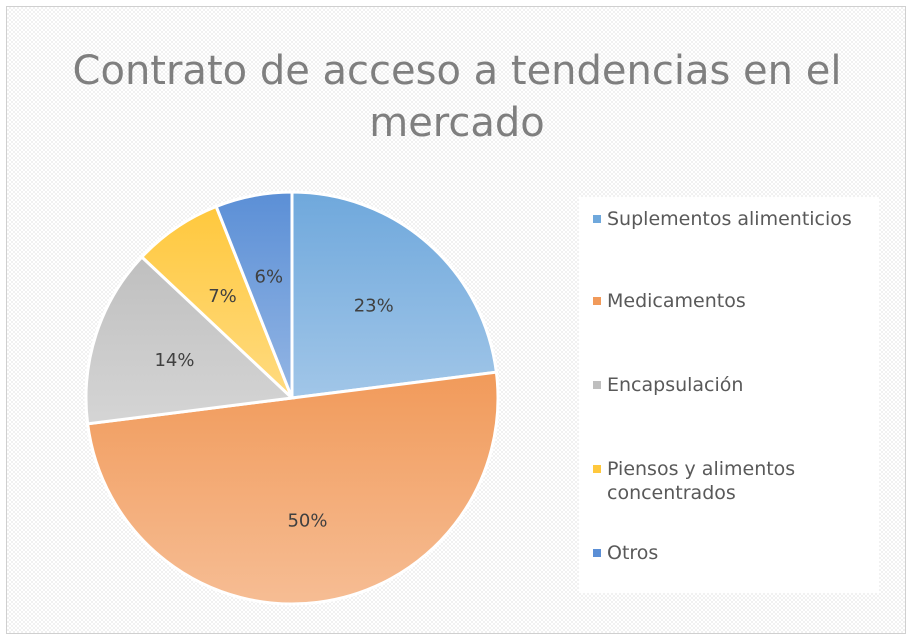 This screenshot has width=914, height=642. I want to click on legend-label: Medicamentos, so click(676, 301).